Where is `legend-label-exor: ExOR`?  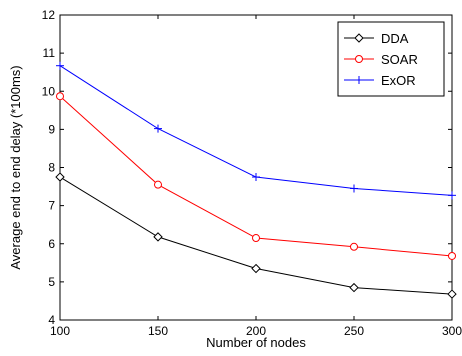
legend-label-exor: ExOR is located at coordinates (398, 80).